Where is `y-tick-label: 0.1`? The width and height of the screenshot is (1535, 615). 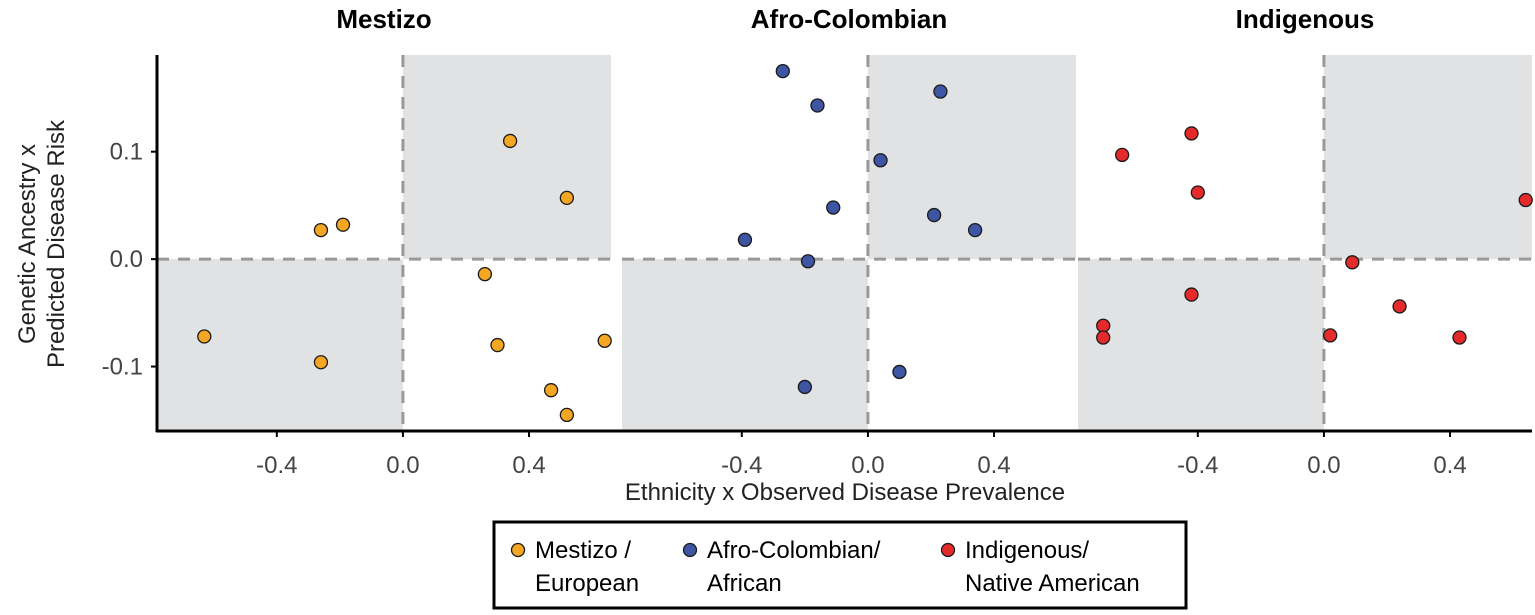
y-tick-label: 0.1 is located at coordinates (126, 152).